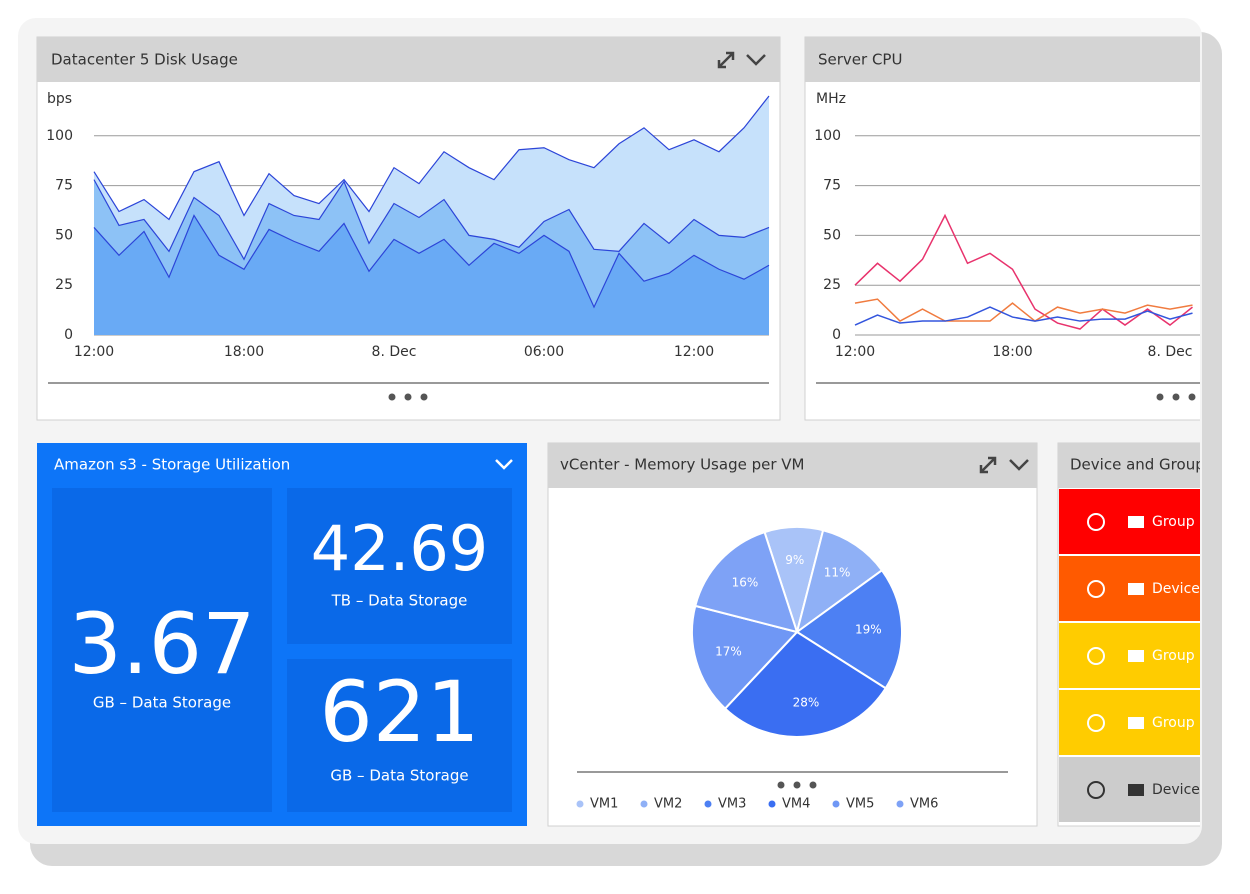 The width and height of the screenshot is (1250, 894). Describe the element at coordinates (796, 804) in the screenshot. I see `legend-label: VM4` at that location.